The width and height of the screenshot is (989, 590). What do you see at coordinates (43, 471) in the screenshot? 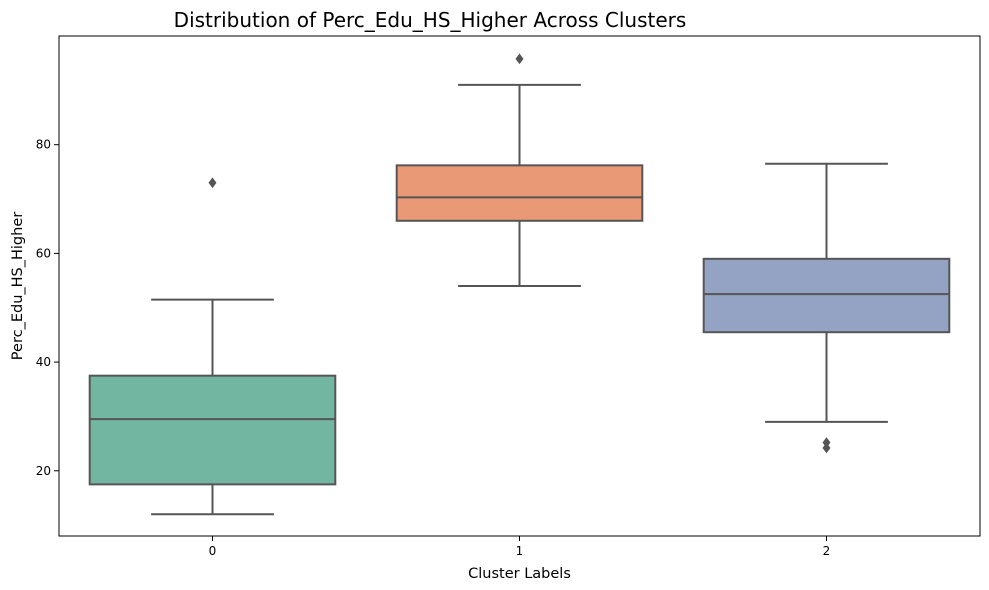
I see `y-tick-label-20: 20` at bounding box center [43, 471].